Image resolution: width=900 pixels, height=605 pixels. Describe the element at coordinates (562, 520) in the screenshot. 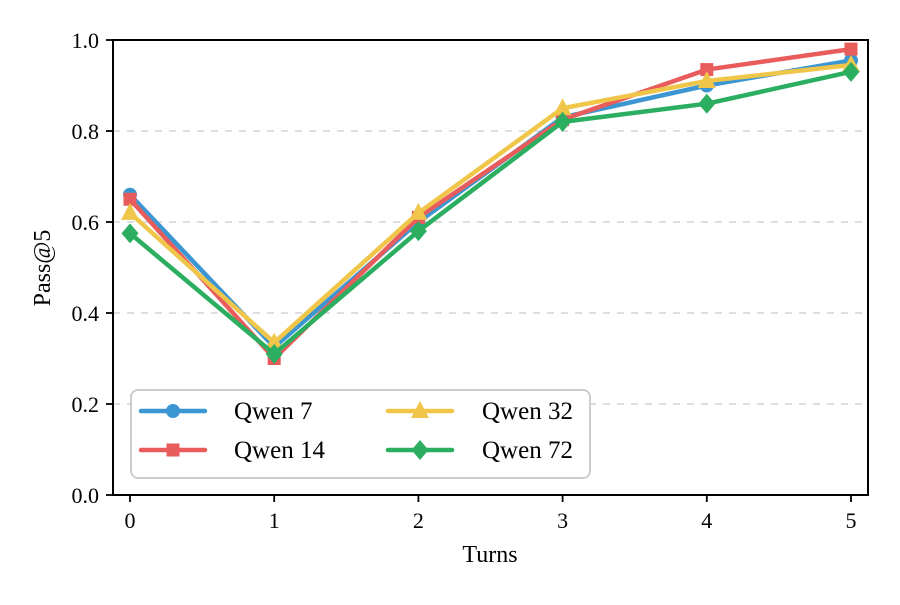

I see `x-tick-label: 3` at that location.